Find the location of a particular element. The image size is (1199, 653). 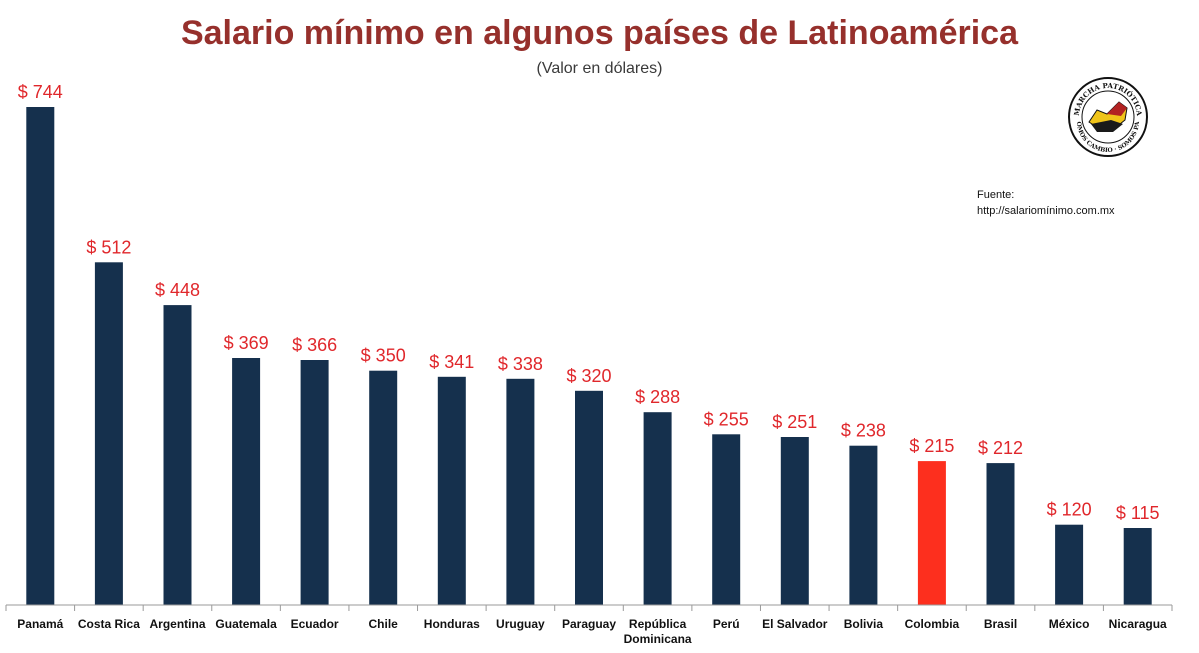

bar-argentina is located at coordinates (177, 455).